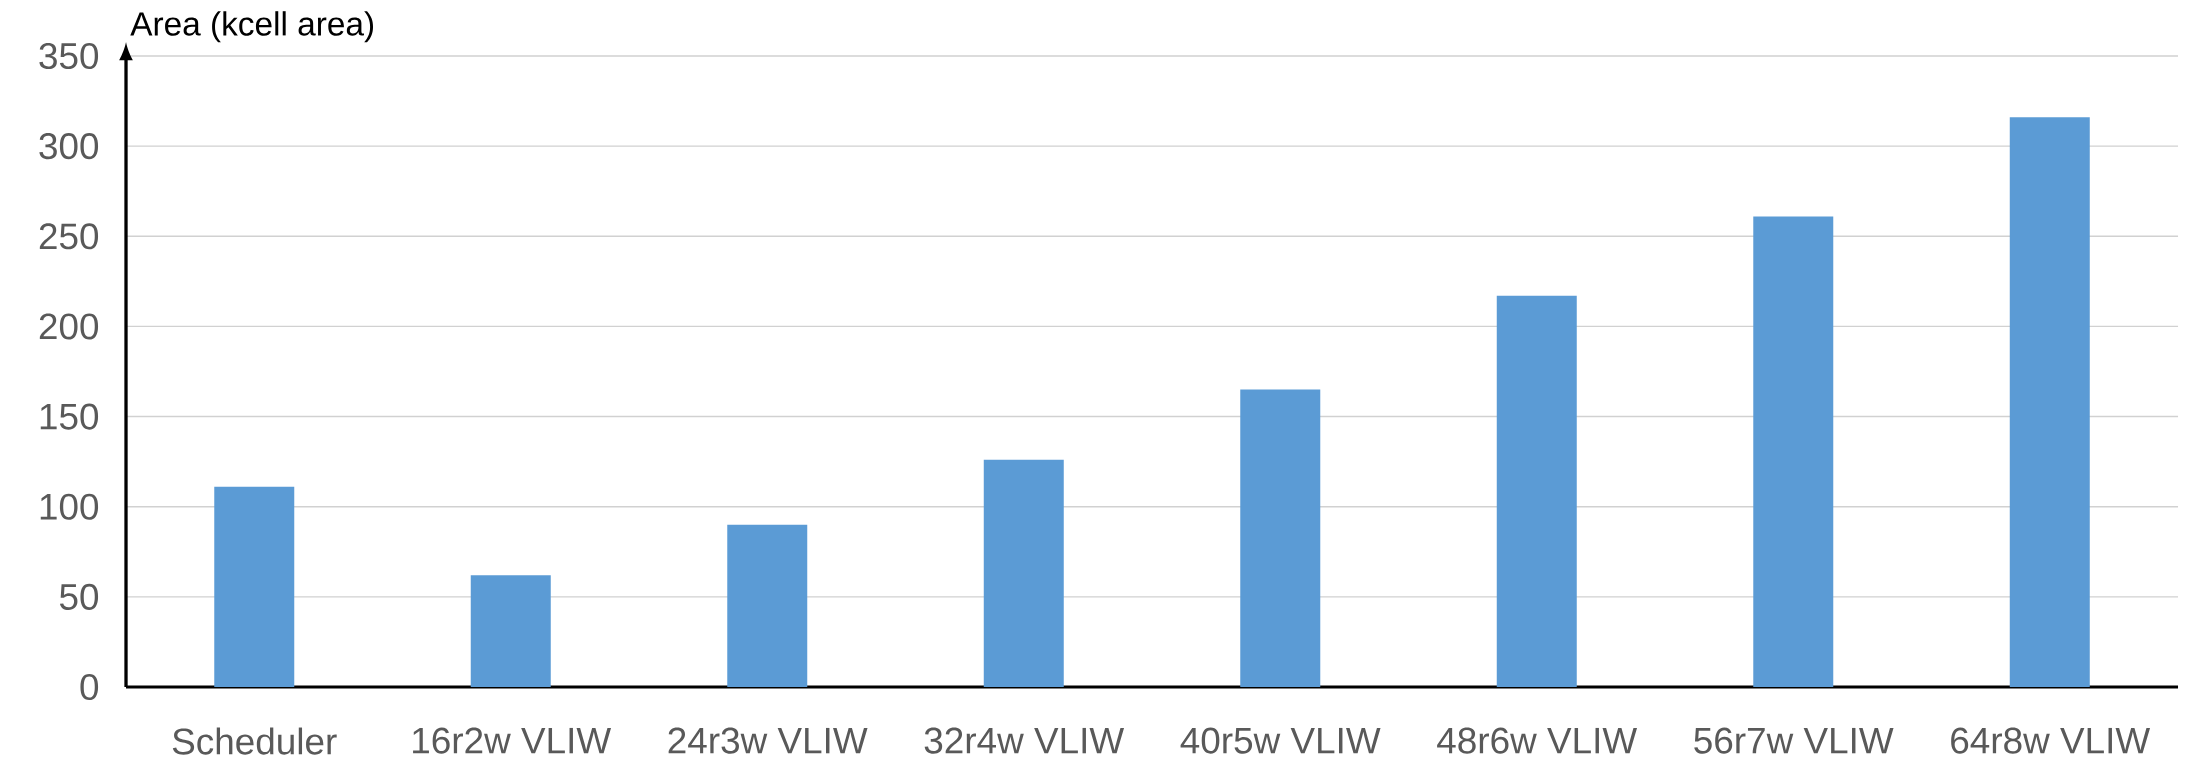 The width and height of the screenshot is (2196, 760). Describe the element at coordinates (254, 741) in the screenshot. I see `x-tick-label: Scheduler` at that location.